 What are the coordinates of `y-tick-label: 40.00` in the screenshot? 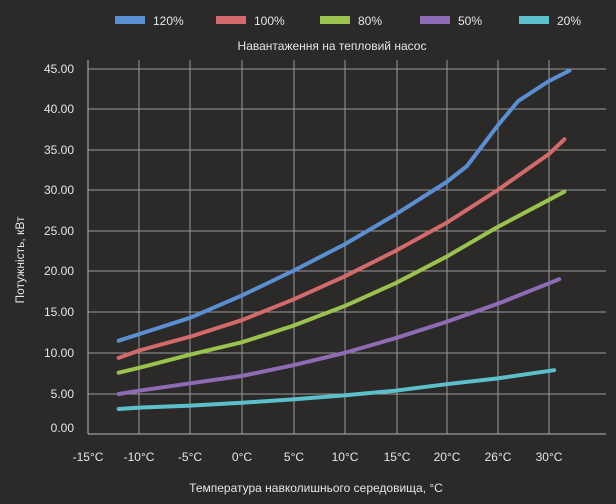 It's located at (59, 109).